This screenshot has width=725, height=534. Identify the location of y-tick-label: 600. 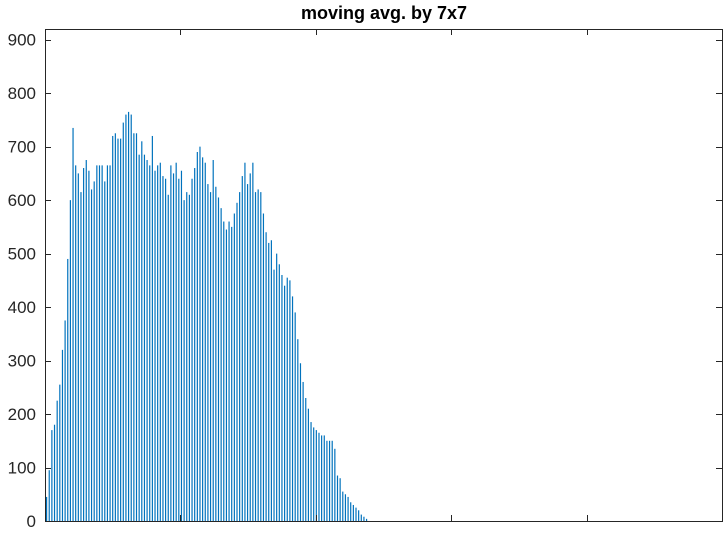
(22, 200).